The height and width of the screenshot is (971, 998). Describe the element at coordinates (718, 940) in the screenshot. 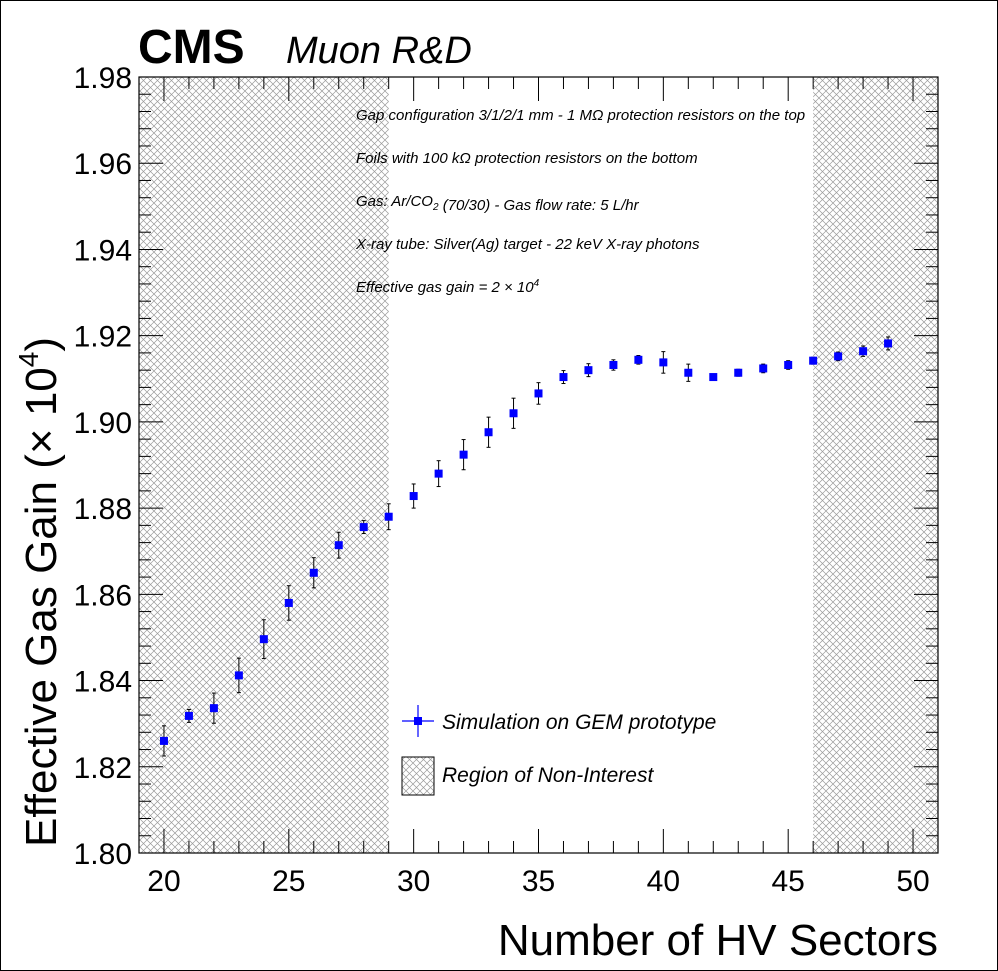

I see `x-axis-title: Number of HV Sectors` at that location.